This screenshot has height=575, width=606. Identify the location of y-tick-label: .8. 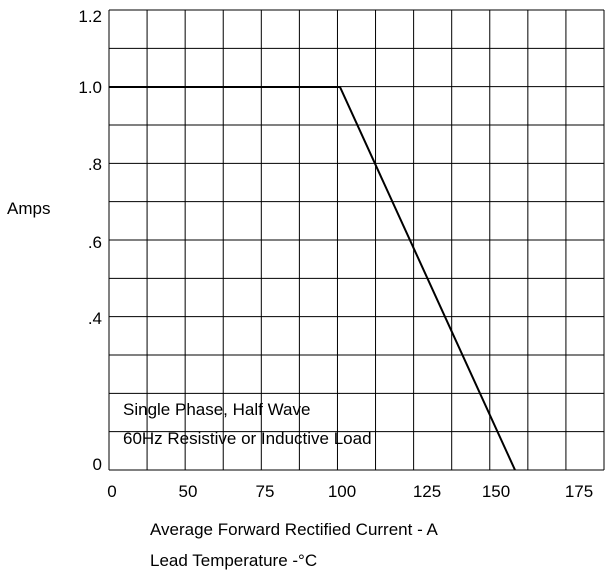
(95, 164).